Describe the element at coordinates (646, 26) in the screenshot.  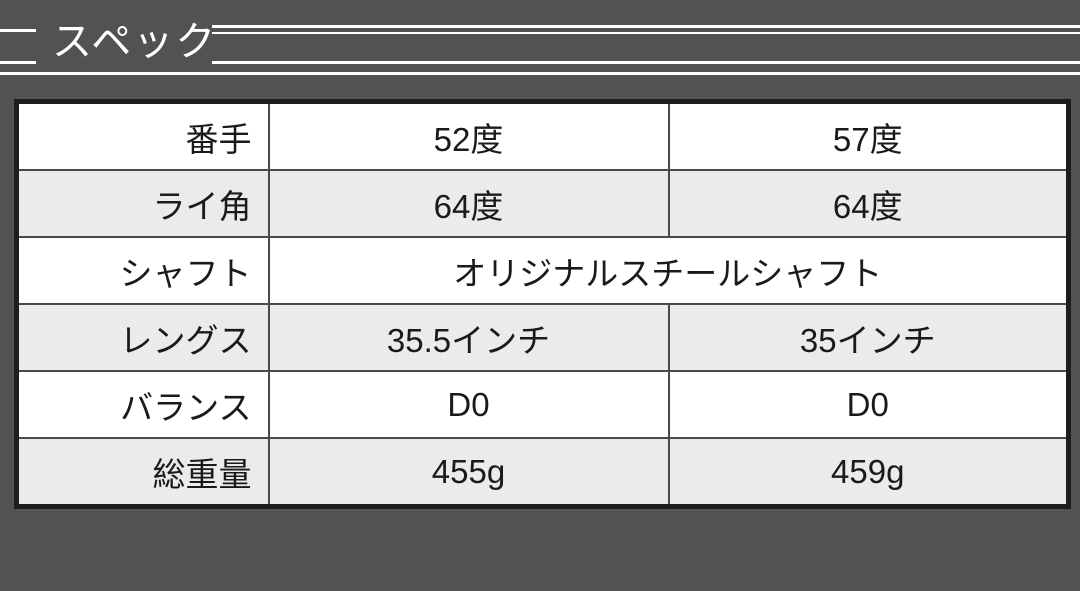
I see `header-rule-right-top` at that location.